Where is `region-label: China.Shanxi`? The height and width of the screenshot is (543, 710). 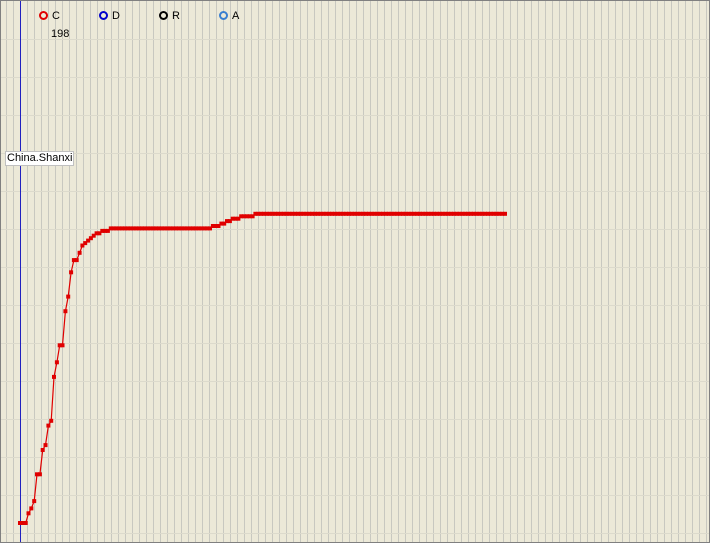
region-label: China.Shanxi is located at coordinates (40, 158).